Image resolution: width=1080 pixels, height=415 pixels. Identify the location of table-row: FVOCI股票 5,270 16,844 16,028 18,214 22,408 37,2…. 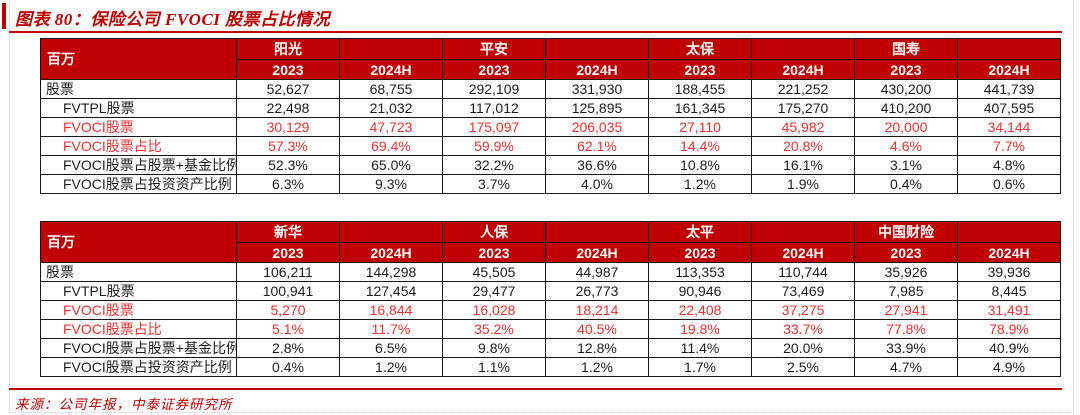
(550, 310).